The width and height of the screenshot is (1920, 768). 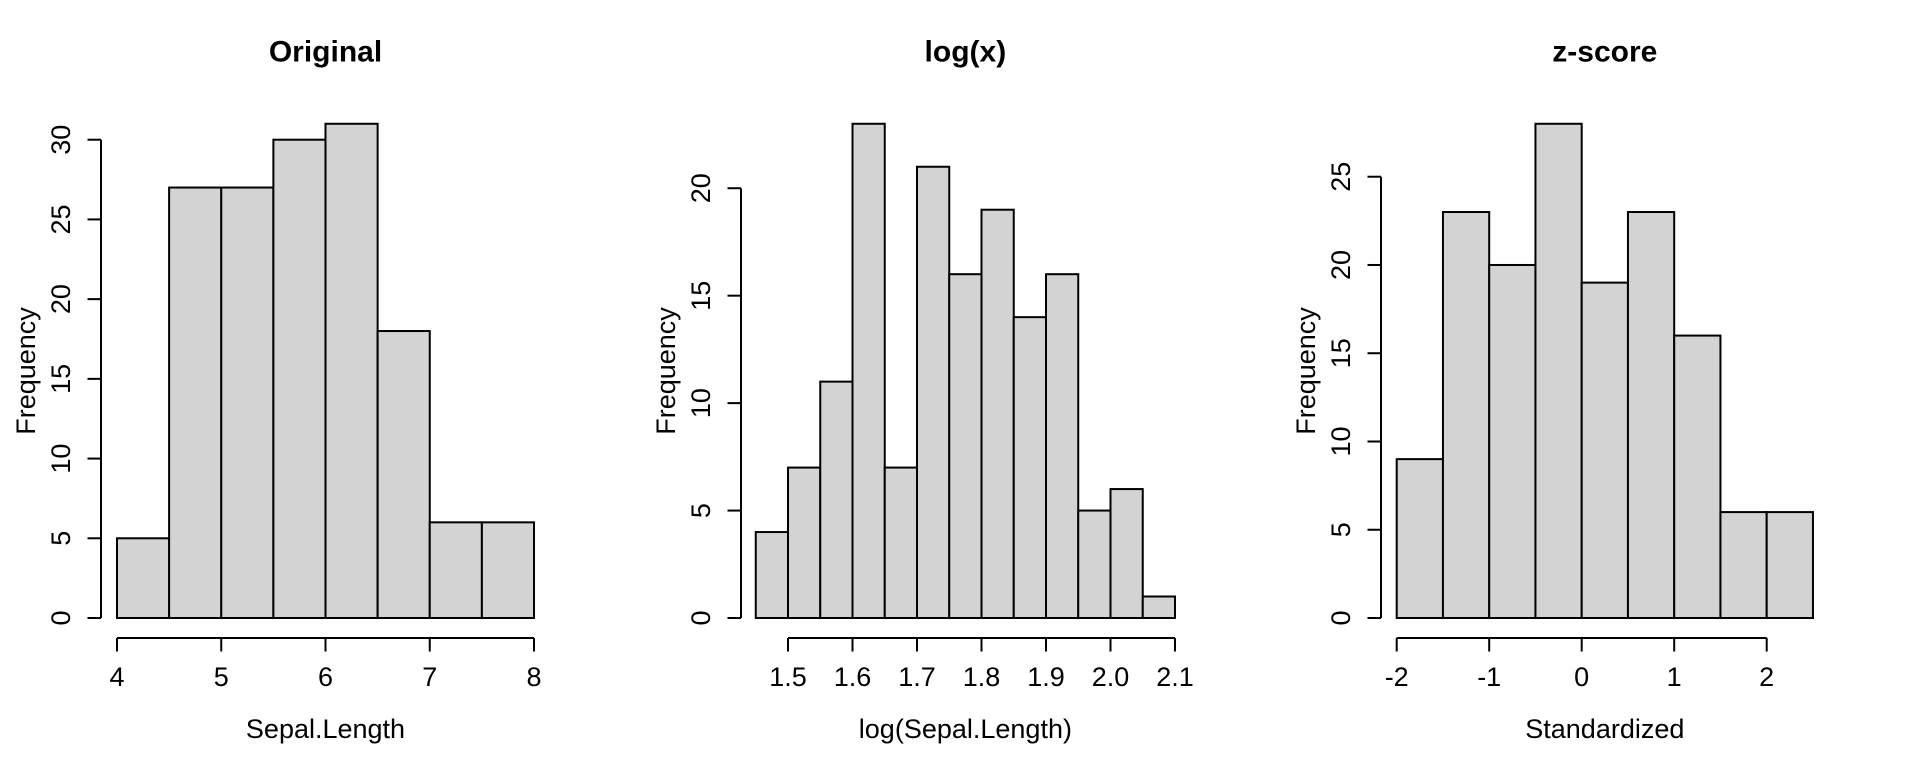 What do you see at coordinates (61, 140) in the screenshot?
I see `y-tick-label: 30` at bounding box center [61, 140].